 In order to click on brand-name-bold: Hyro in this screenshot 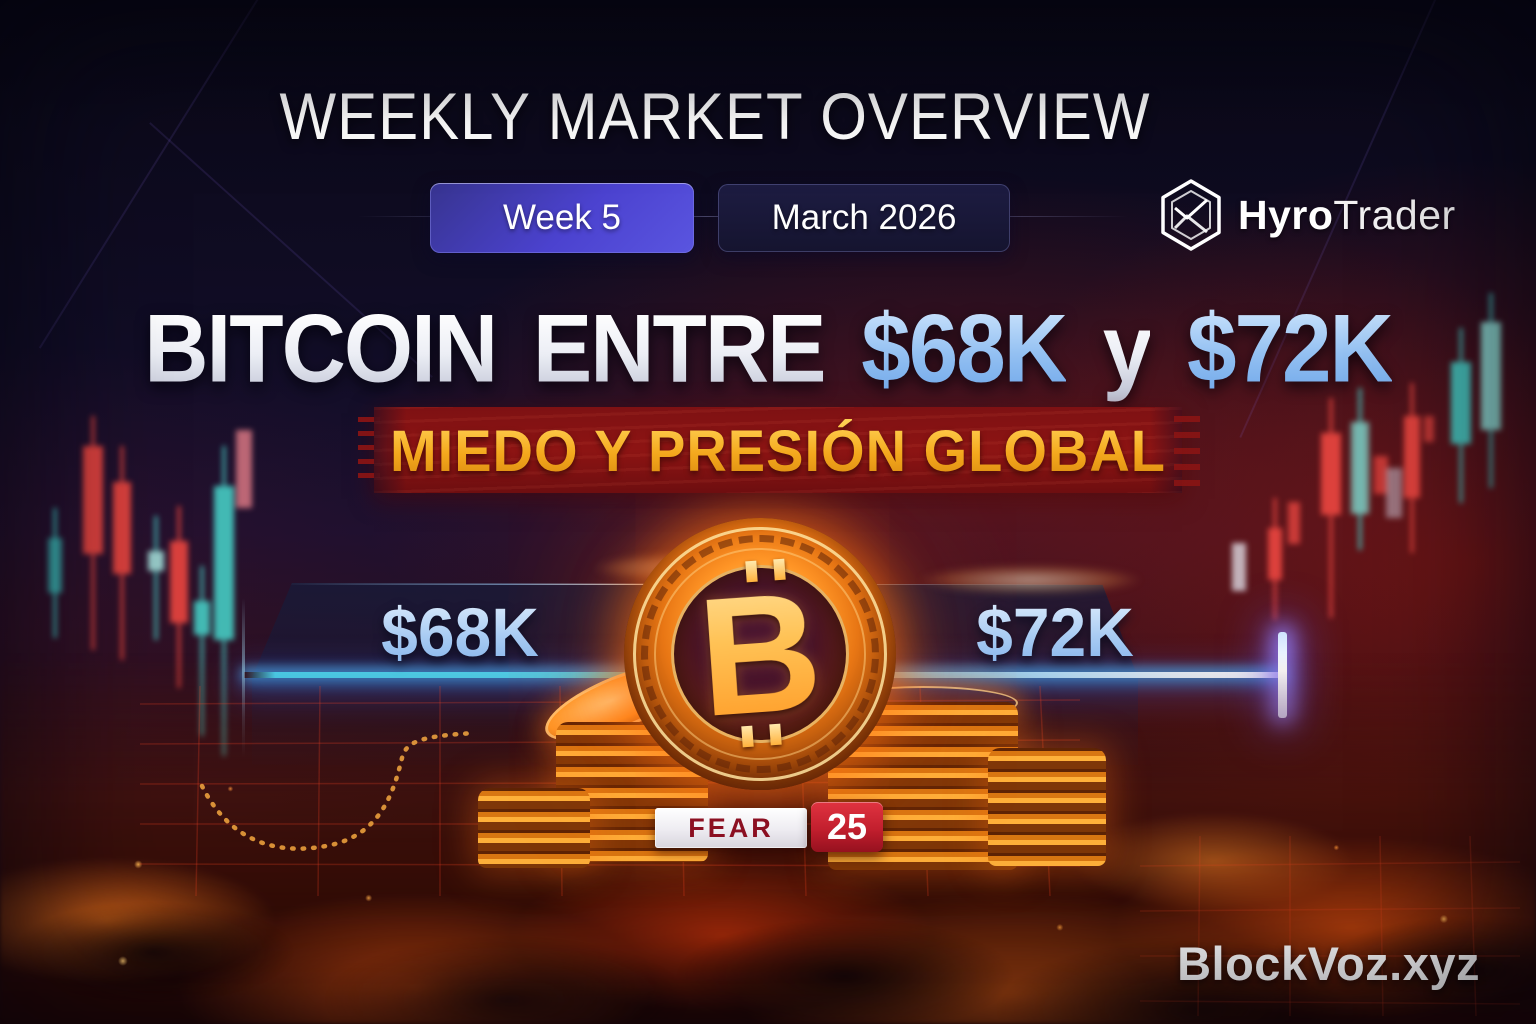, I will do `click(1286, 214)`.